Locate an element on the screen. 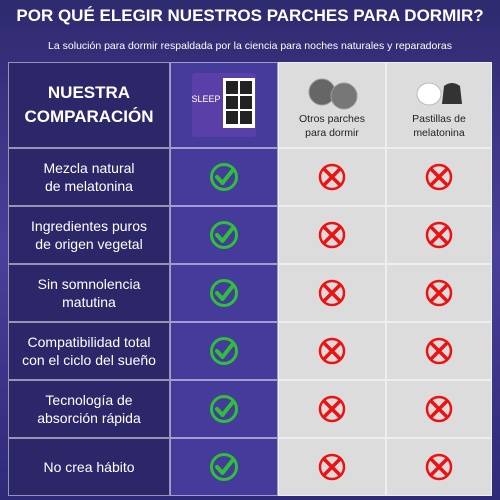  column-label: Pastillas de is located at coordinates (439, 119).